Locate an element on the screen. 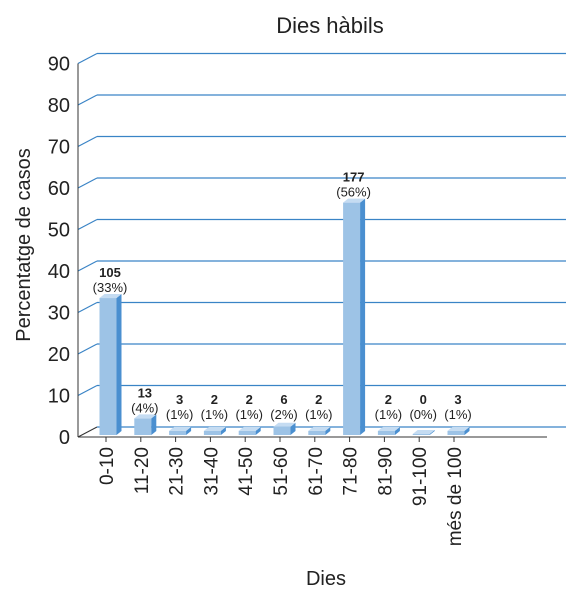 The width and height of the screenshot is (572, 590). percent-label: (0%) is located at coordinates (422, 414).